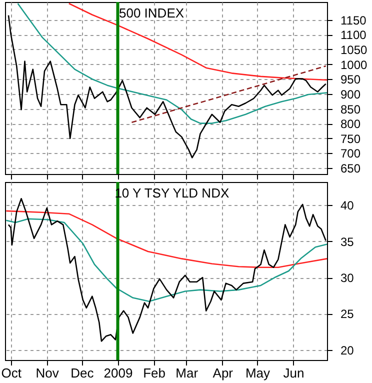 The height and width of the screenshot is (383, 372). Describe the element at coordinates (353, 35) in the screenshot. I see `y-tick-label: 1100` at that location.